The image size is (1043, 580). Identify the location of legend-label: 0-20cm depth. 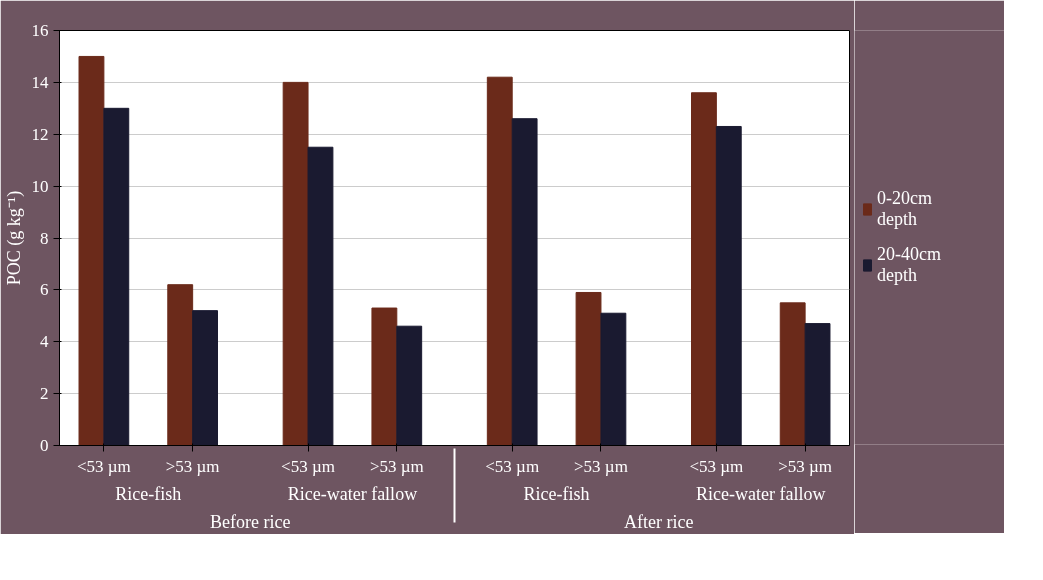
(904, 209).